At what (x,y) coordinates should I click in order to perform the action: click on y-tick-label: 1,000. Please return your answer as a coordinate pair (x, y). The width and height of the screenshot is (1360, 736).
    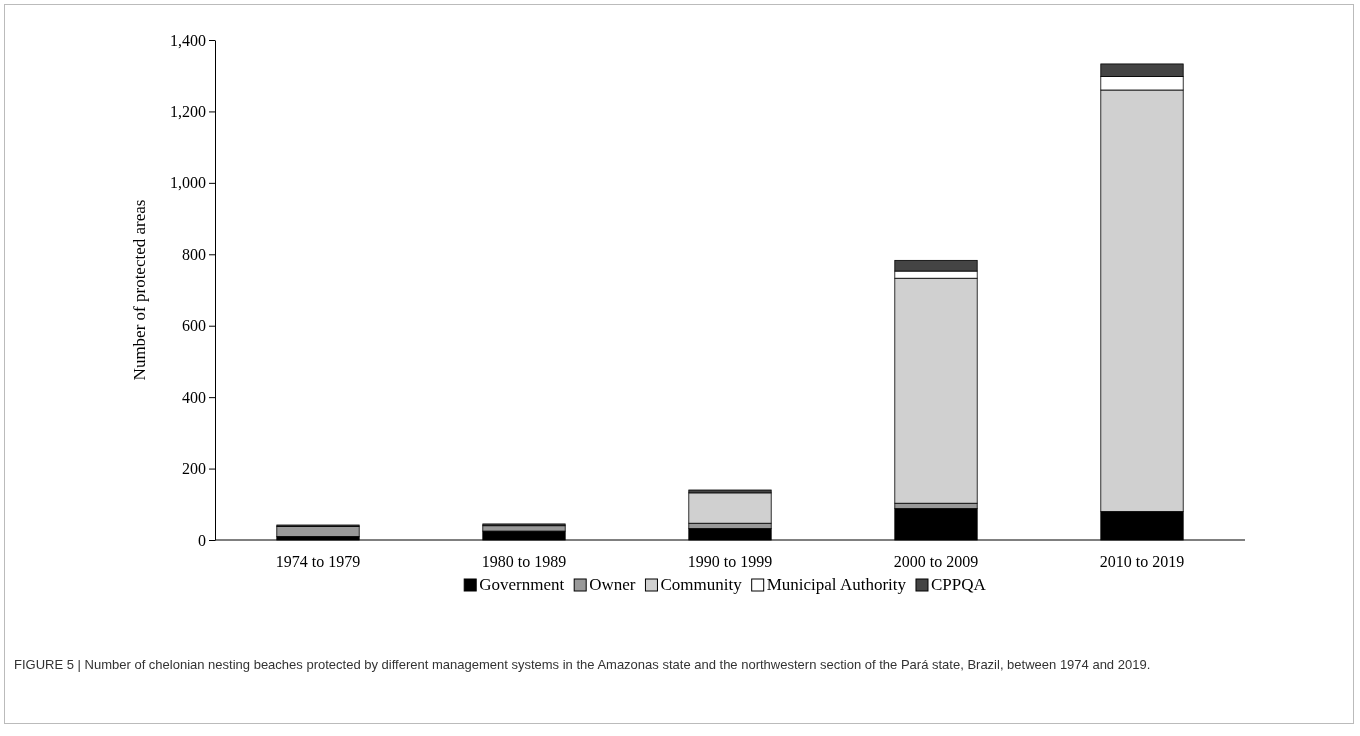
    Looking at the image, I should click on (188, 183).